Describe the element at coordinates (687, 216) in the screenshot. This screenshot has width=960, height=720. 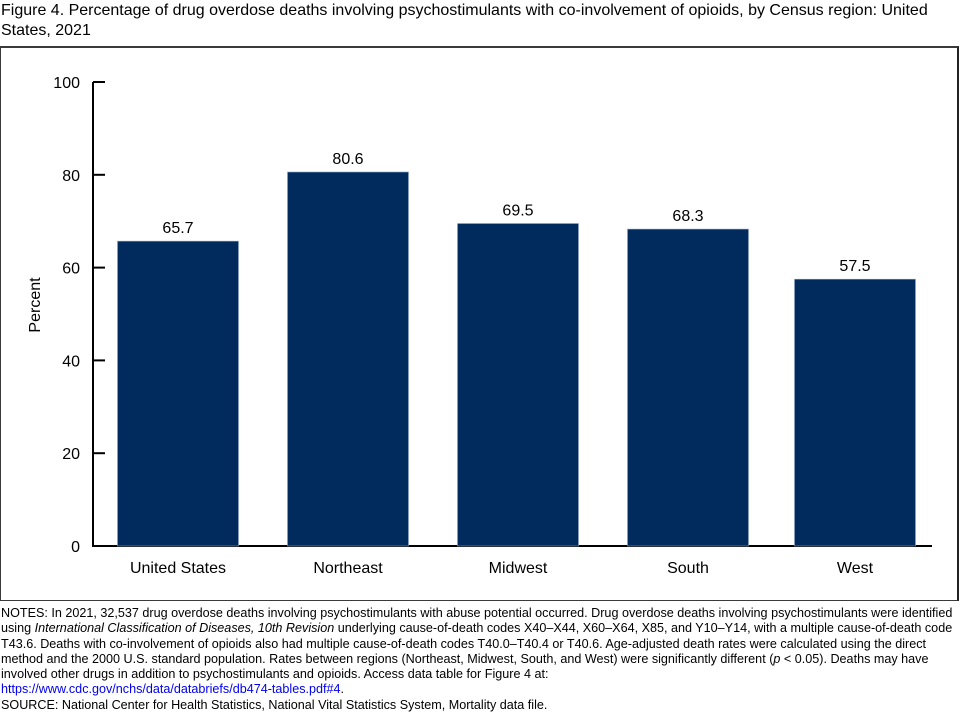
I see `bar-value-label: 68.3` at that location.